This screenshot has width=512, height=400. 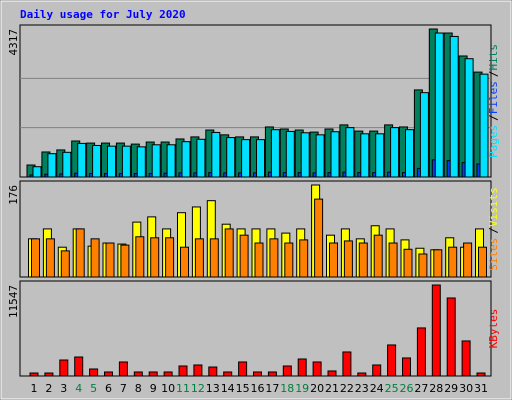 I want to click on x-tick-label: 25, so click(x=392, y=388).